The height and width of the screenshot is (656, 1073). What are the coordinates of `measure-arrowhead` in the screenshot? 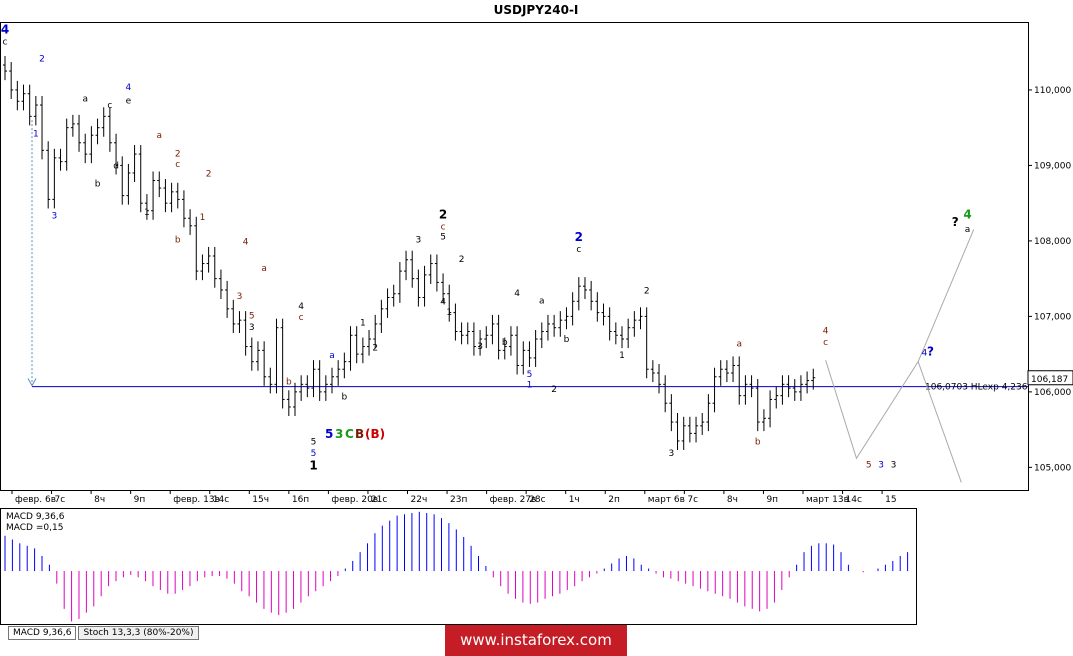 It's located at (32, 382).